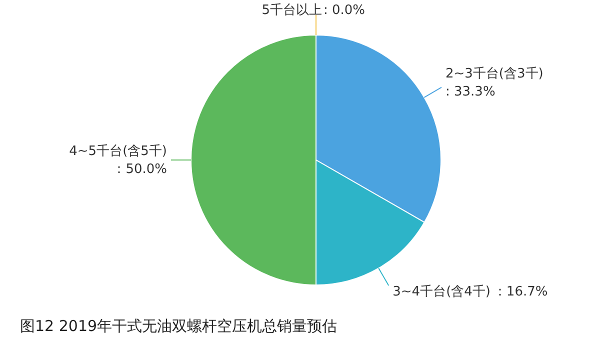 The height and width of the screenshot is (345, 600). What do you see at coordinates (292, 10) in the screenshot?
I see `category-label: 5千台以上` at bounding box center [292, 10].